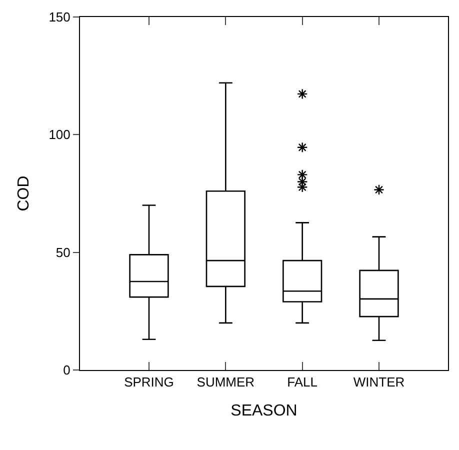 The width and height of the screenshot is (459, 450). I want to click on x-axis-title: SEASON, so click(264, 411).